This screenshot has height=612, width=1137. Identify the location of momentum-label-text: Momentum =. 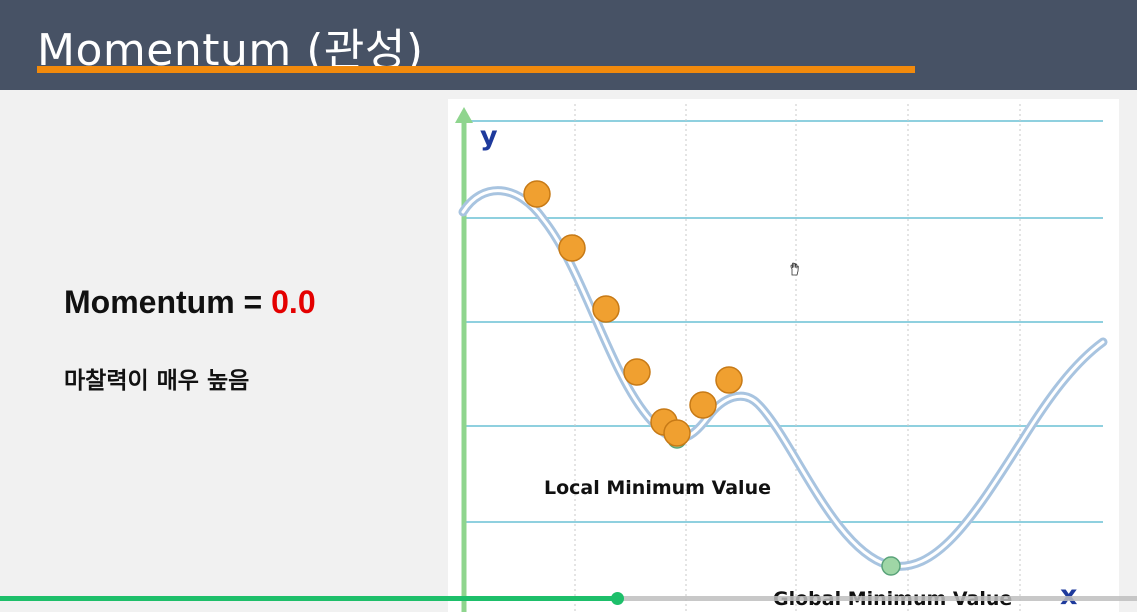
(168, 302).